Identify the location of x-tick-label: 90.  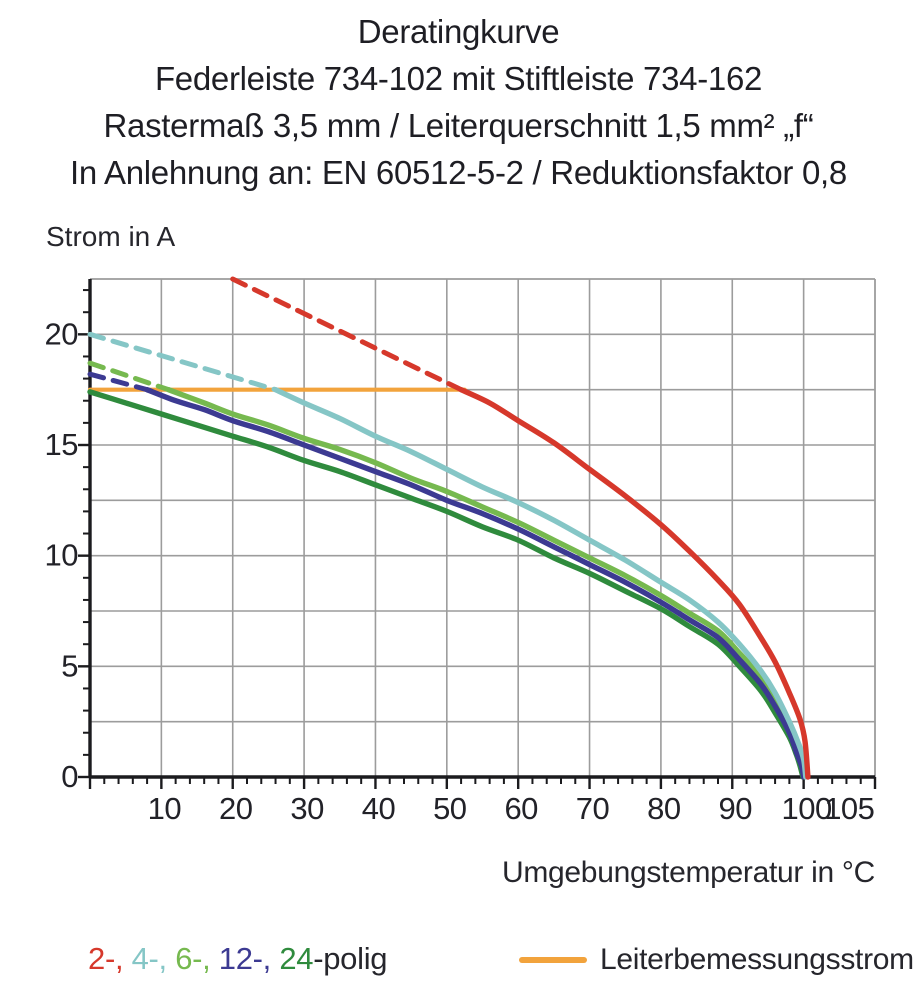
(736, 808).